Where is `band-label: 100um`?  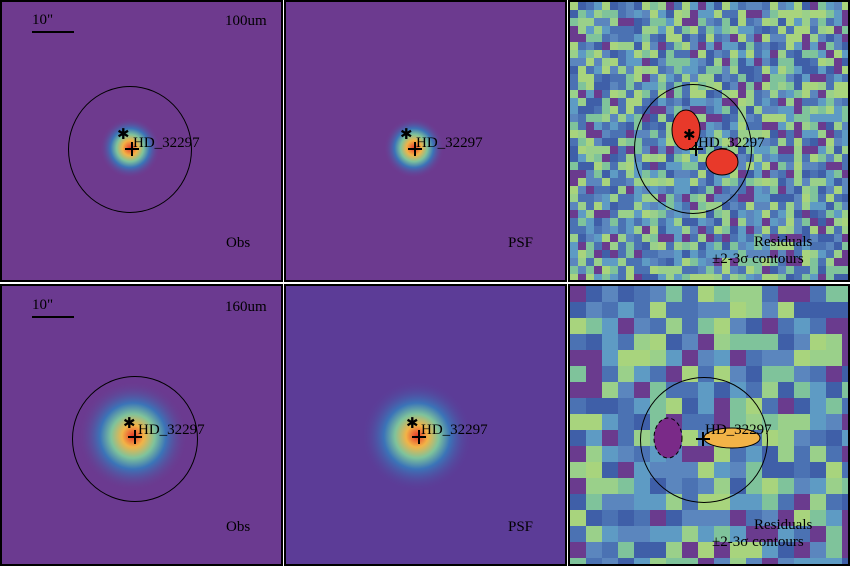 band-label: 100um is located at coordinates (246, 21).